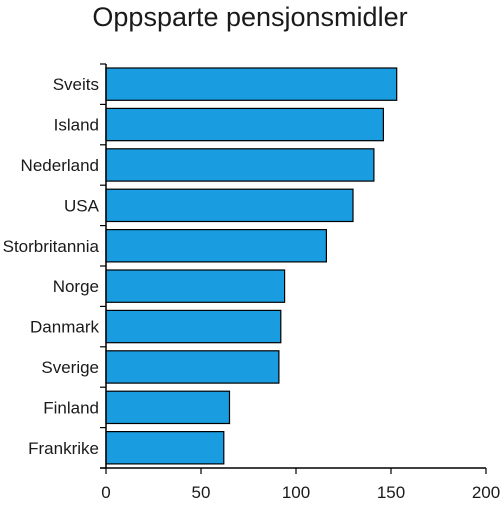  What do you see at coordinates (103, 266) in the screenshot?
I see `y-axis` at bounding box center [103, 266].